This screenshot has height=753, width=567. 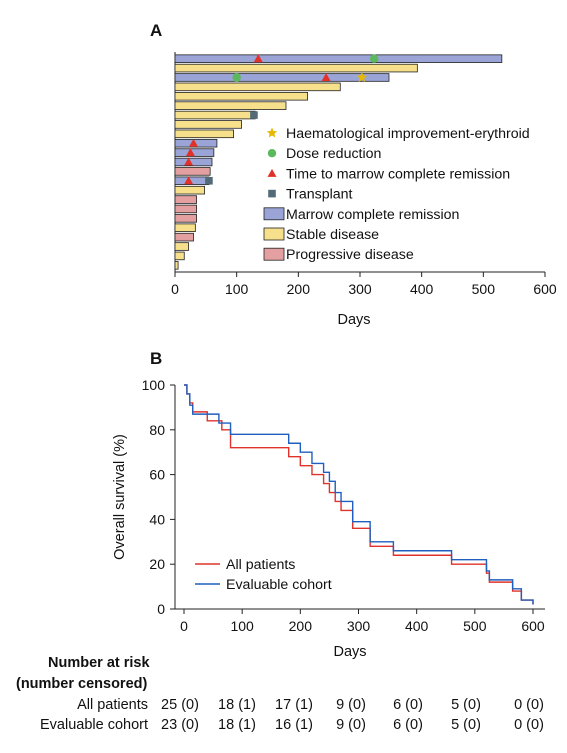 What do you see at coordinates (272, 193) in the screenshot?
I see `legend-square-icon` at bounding box center [272, 193].